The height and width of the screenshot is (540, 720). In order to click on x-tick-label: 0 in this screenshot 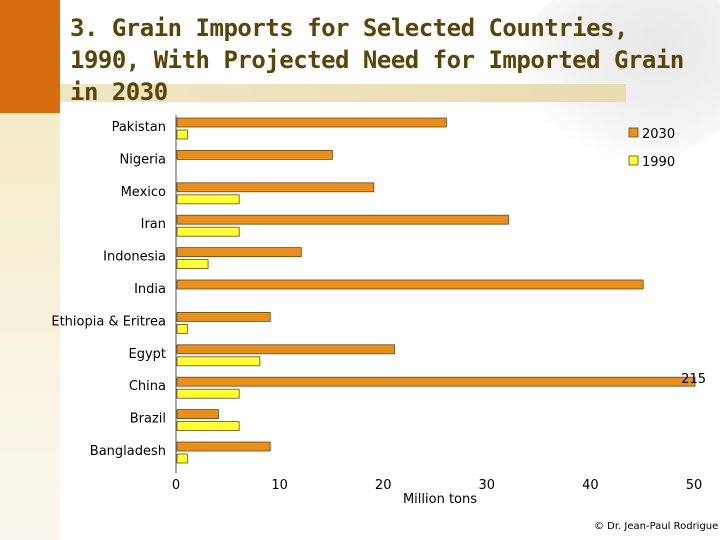, I will do `click(176, 485)`.